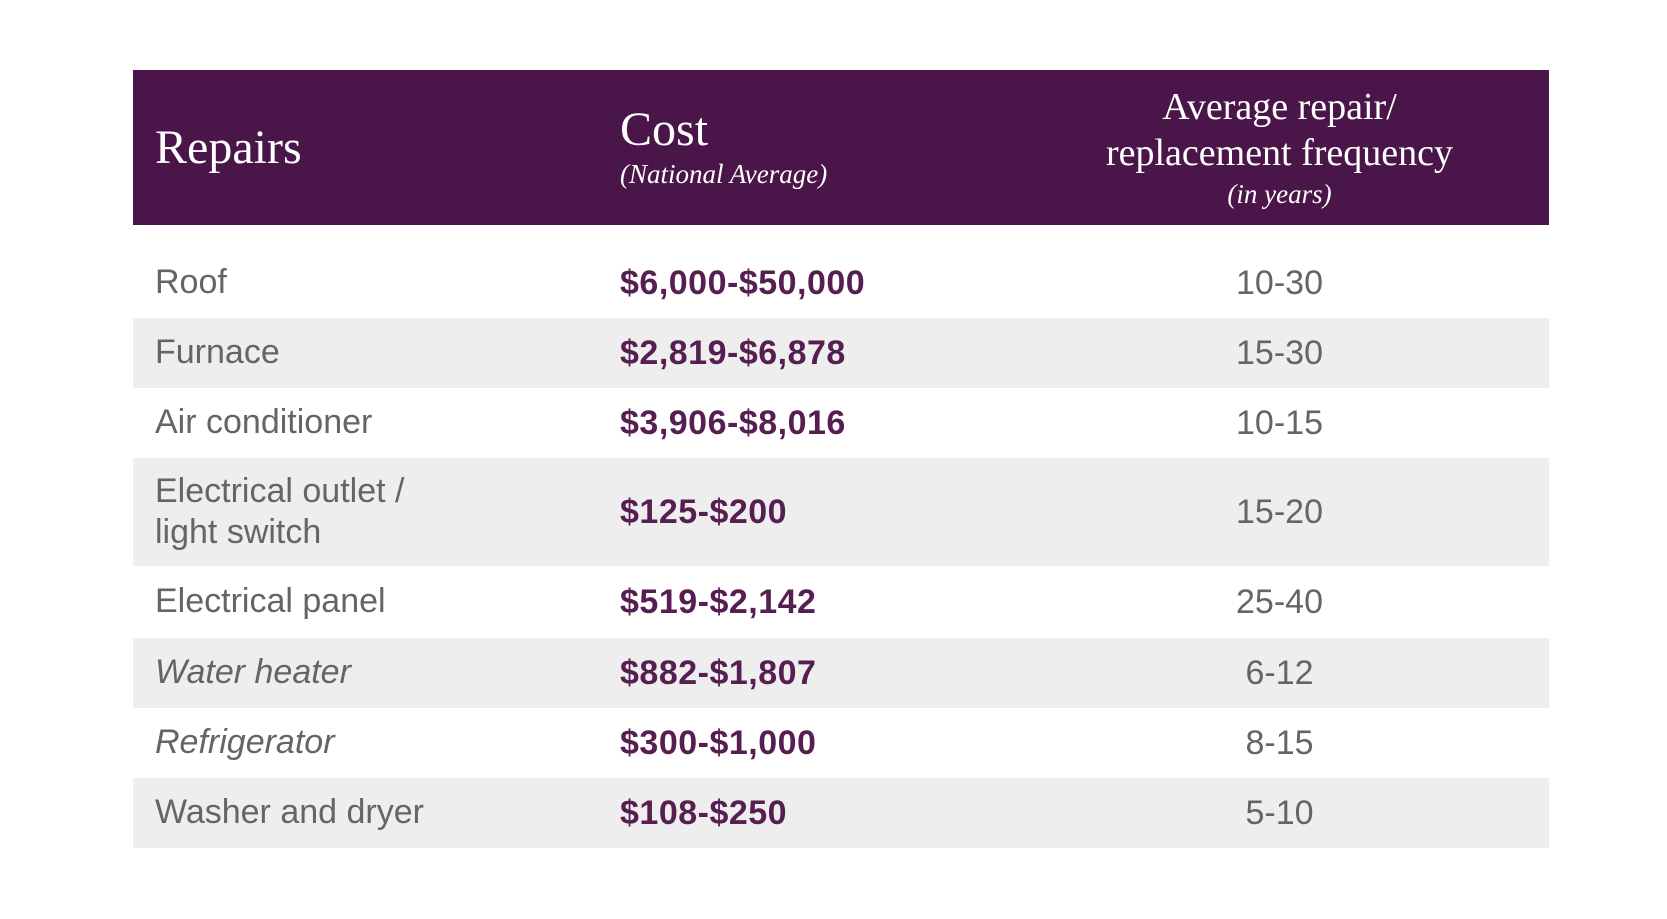  Describe the element at coordinates (280, 490) in the screenshot. I see `repair-name-line1: Electrical outlet /` at that location.